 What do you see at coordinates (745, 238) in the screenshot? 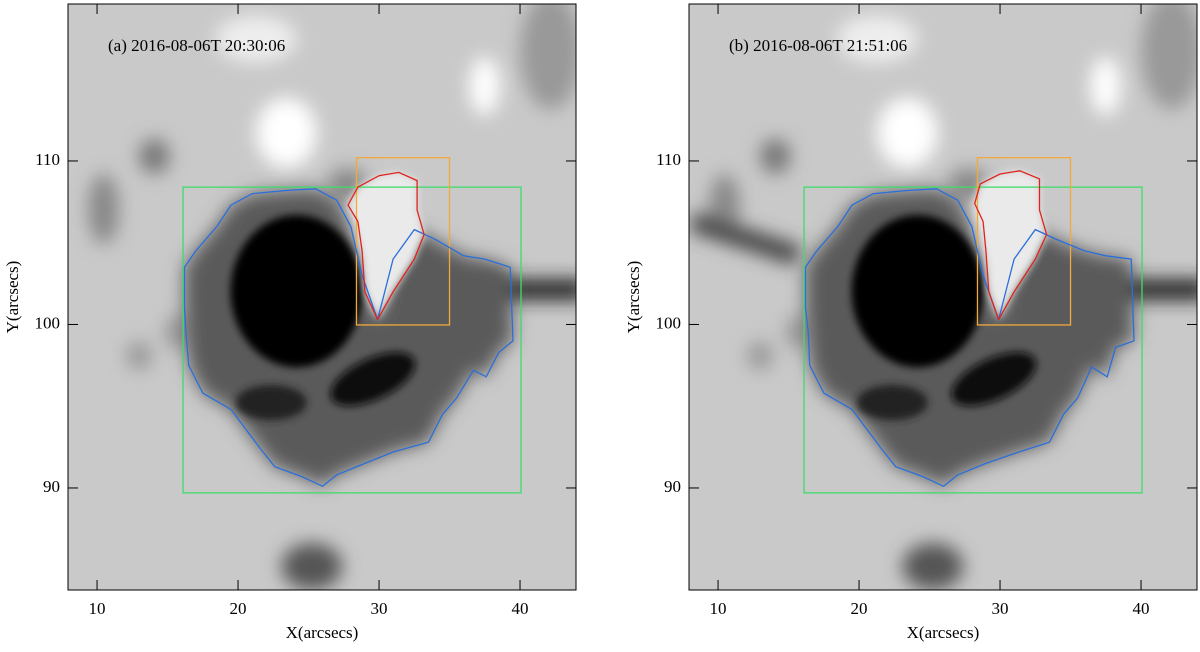
I see `dark-streak` at bounding box center [745, 238].